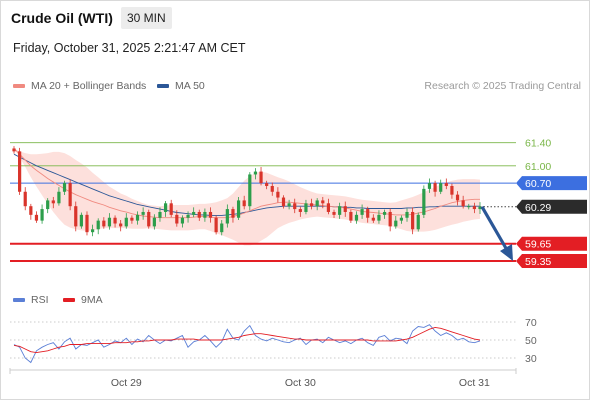 This screenshot has width=590, height=400. Describe the element at coordinates (531, 359) in the screenshot. I see `rsi-tick-30: 30` at that location.